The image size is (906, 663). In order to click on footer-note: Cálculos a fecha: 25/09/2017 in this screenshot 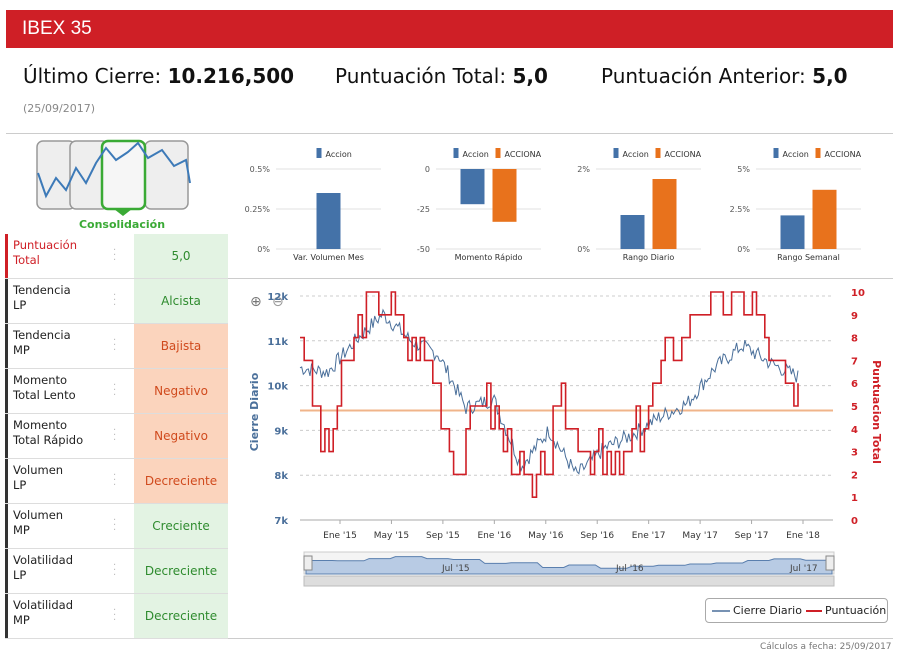, I will do `click(826, 647)`.